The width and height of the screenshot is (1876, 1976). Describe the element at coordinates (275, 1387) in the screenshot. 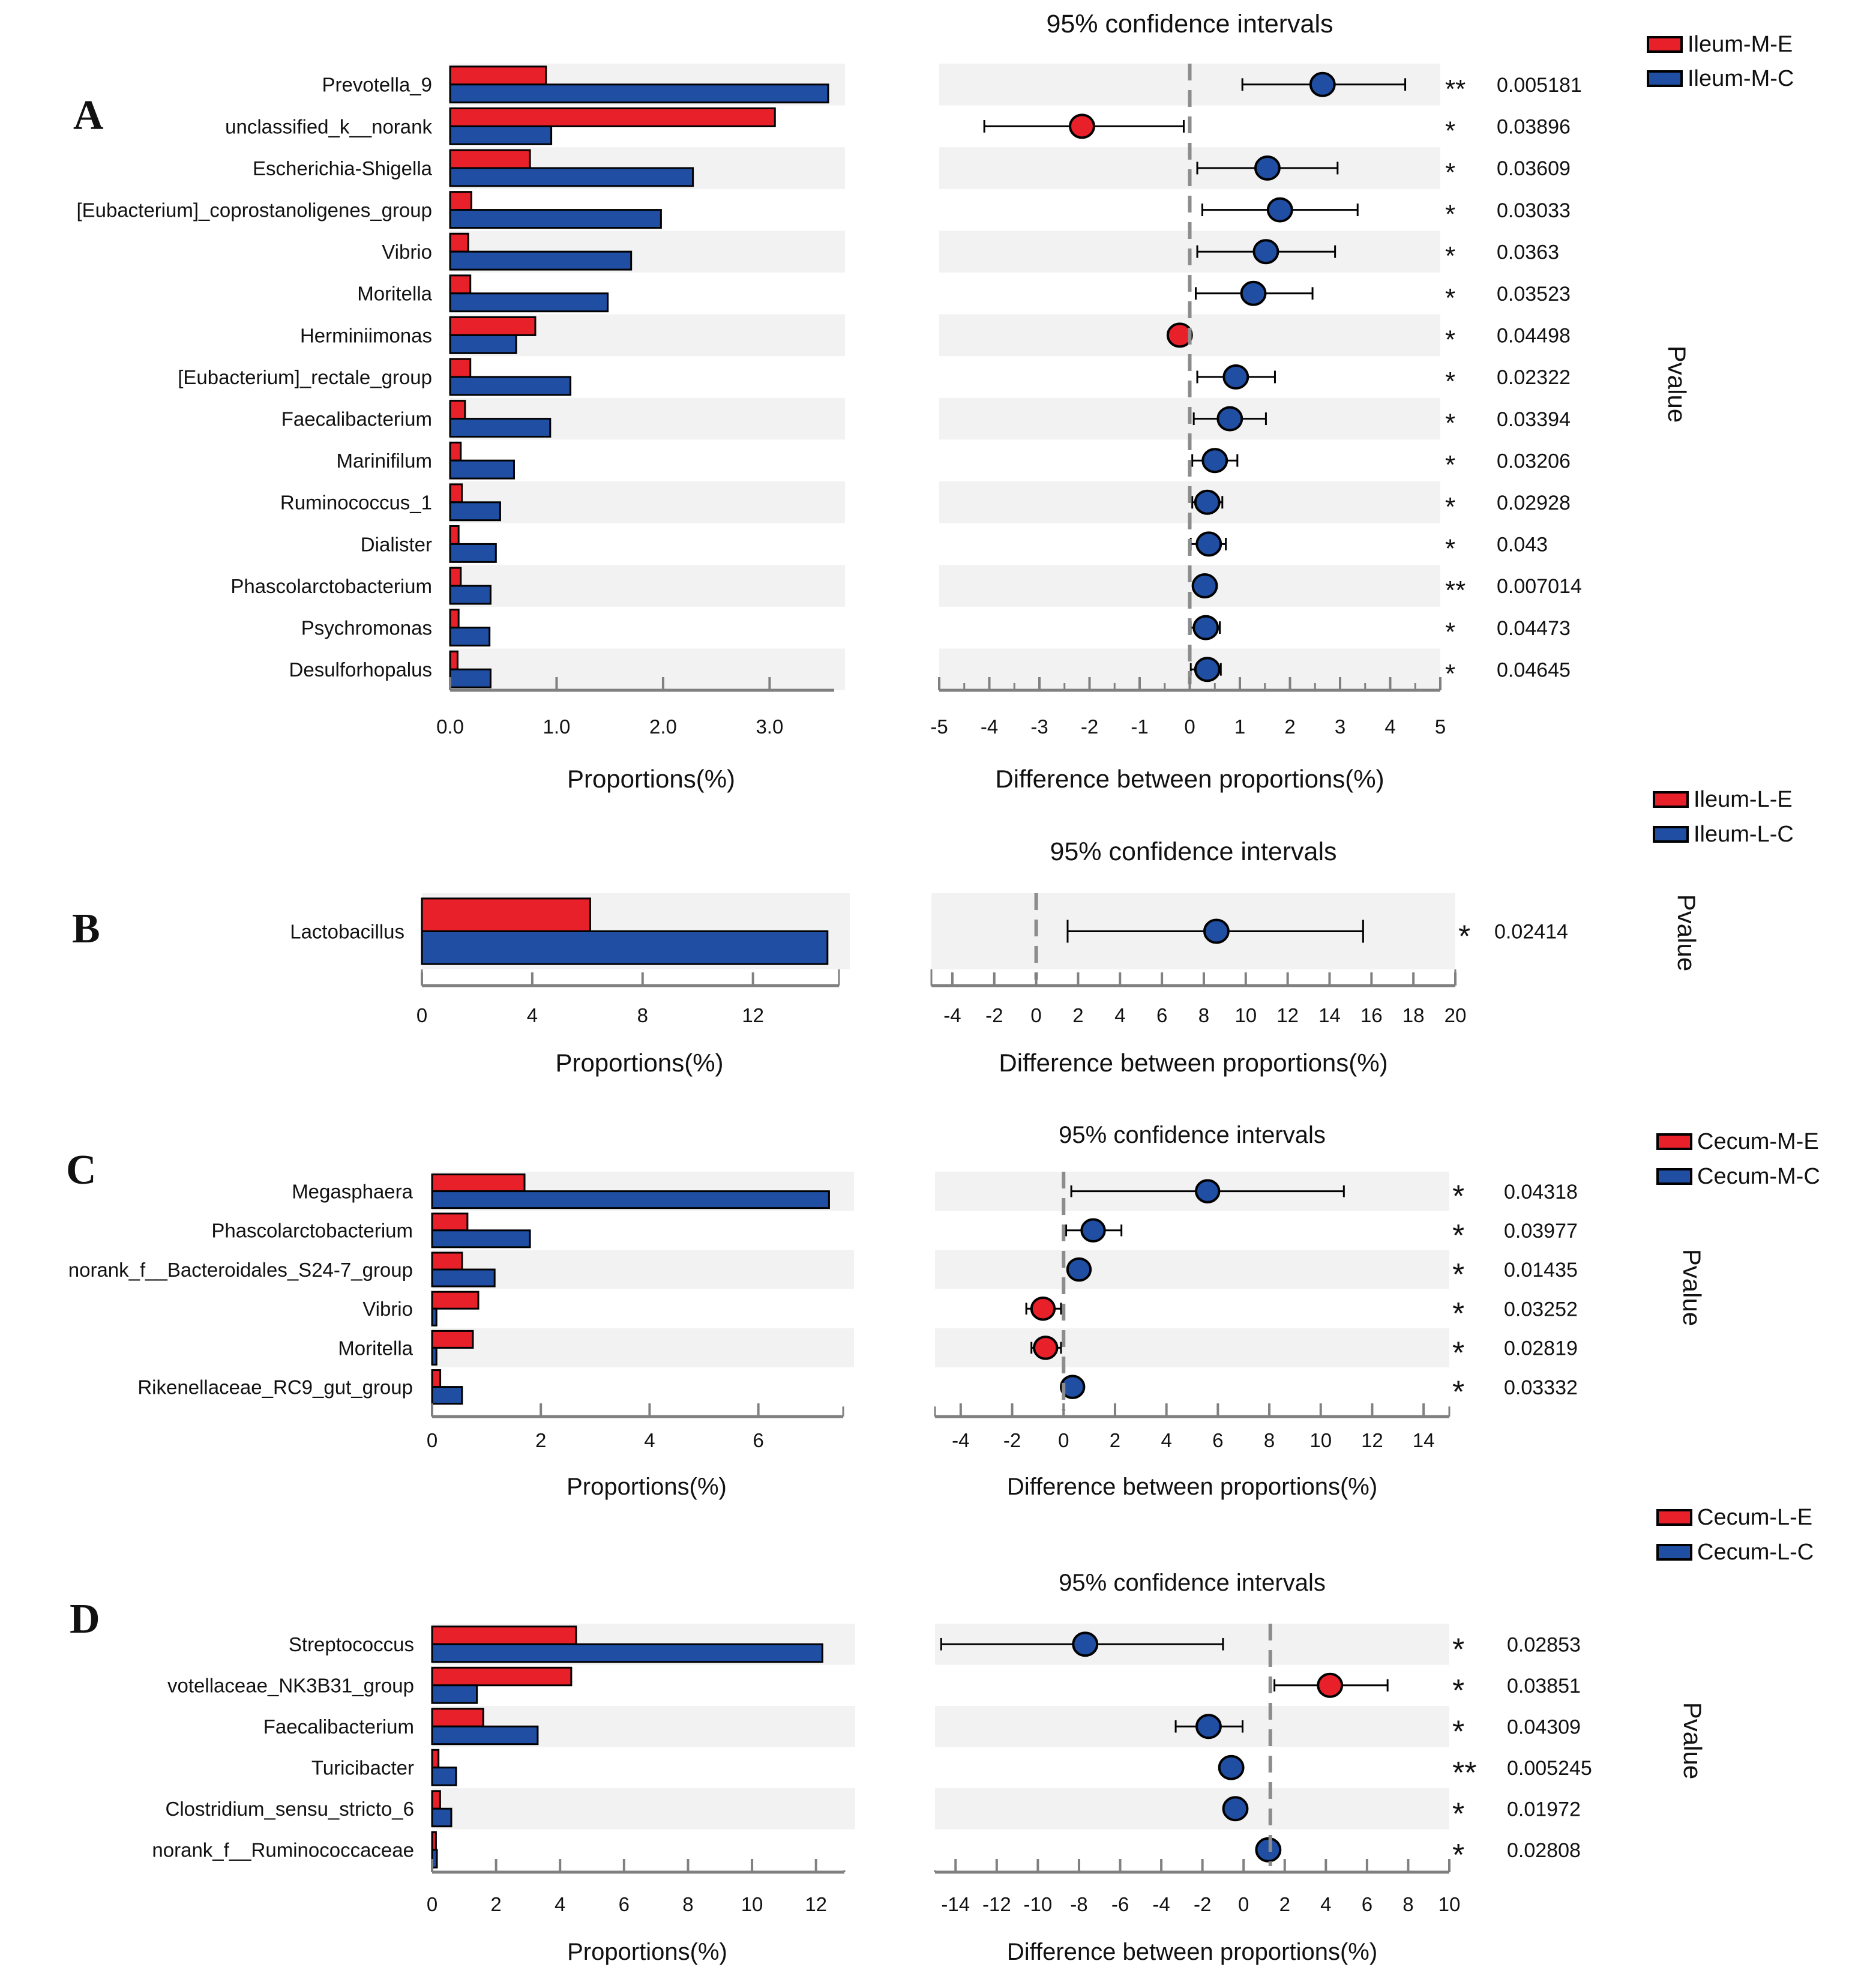

I see `panel-c-category-label: Rikenellaceae_RC9_gut_group` at that location.